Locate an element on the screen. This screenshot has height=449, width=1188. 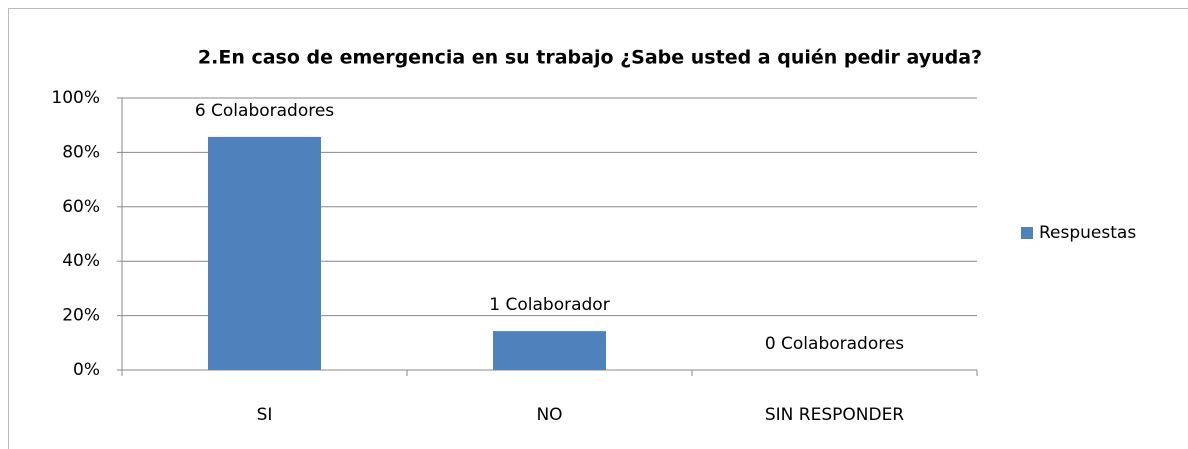
annotation: 6 Colaboradores is located at coordinates (264, 111).